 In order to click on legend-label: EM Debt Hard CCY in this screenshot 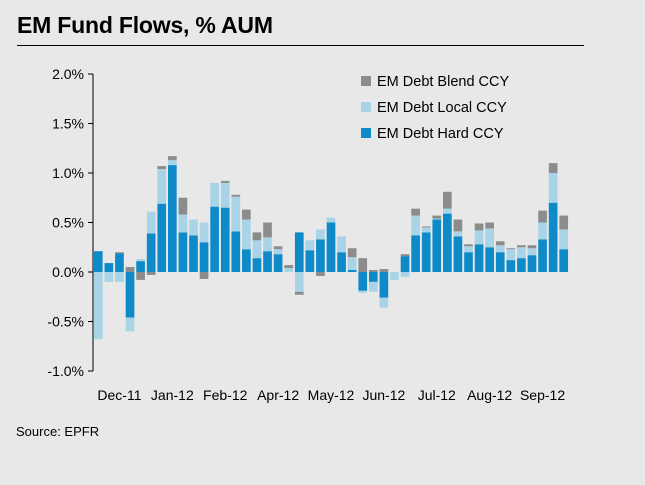, I will do `click(440, 134)`.